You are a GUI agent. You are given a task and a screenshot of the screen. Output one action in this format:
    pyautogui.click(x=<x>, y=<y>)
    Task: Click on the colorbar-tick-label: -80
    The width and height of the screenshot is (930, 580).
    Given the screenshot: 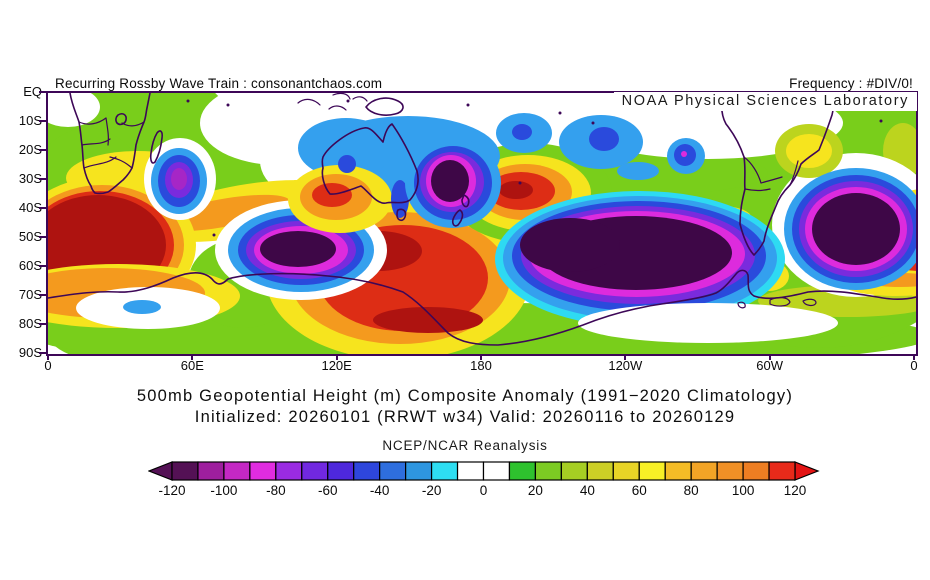 What is the action you would take?
    pyautogui.click(x=276, y=490)
    